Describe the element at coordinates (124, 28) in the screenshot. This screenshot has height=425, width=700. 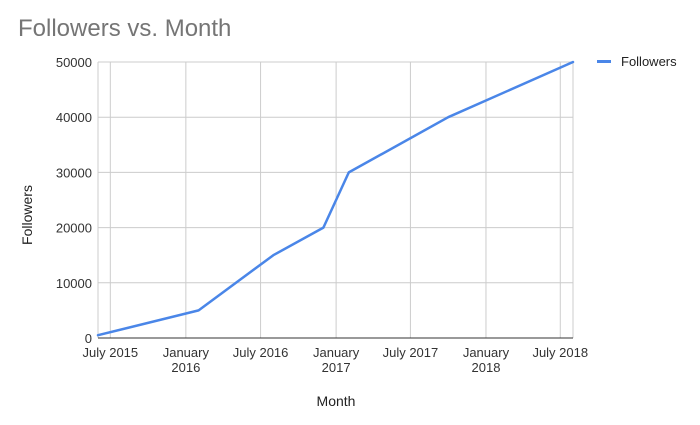
I see `chart-title: Followers vs. Month` at that location.